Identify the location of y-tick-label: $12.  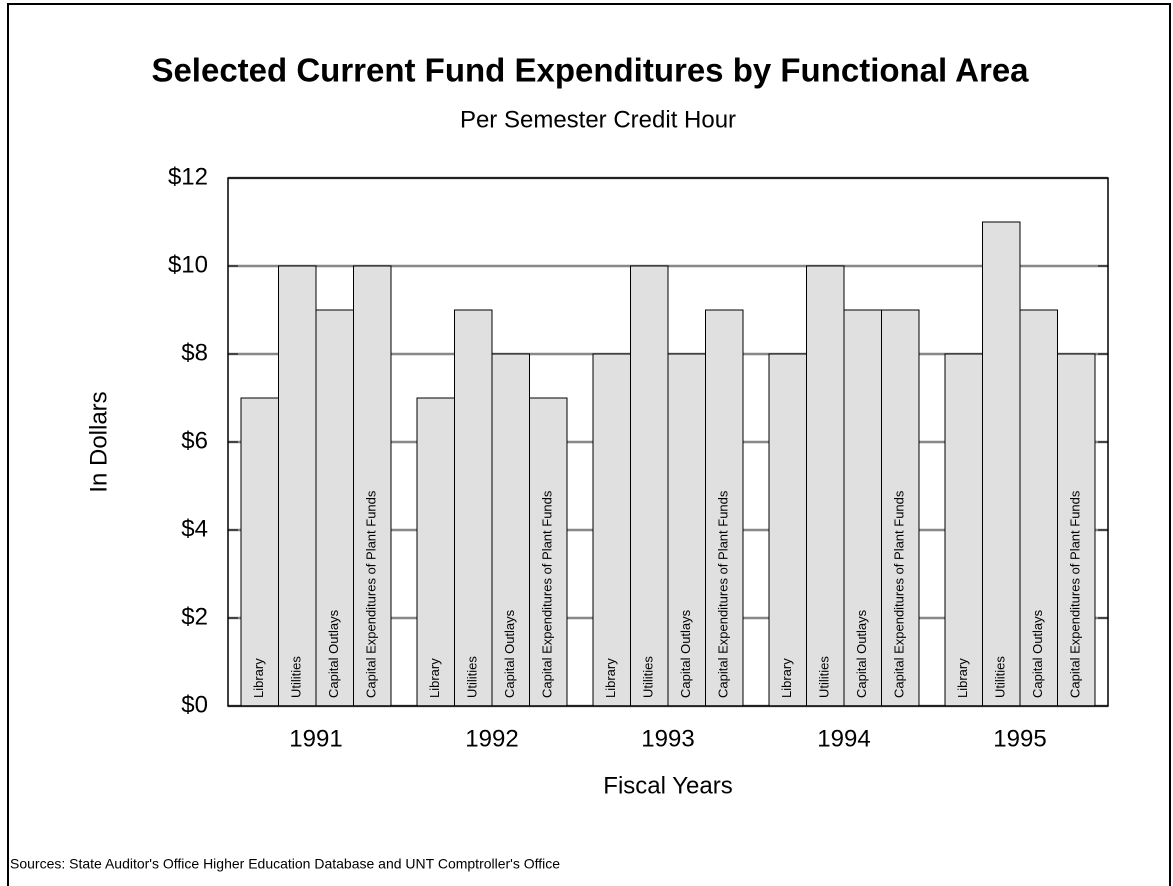
(188, 176).